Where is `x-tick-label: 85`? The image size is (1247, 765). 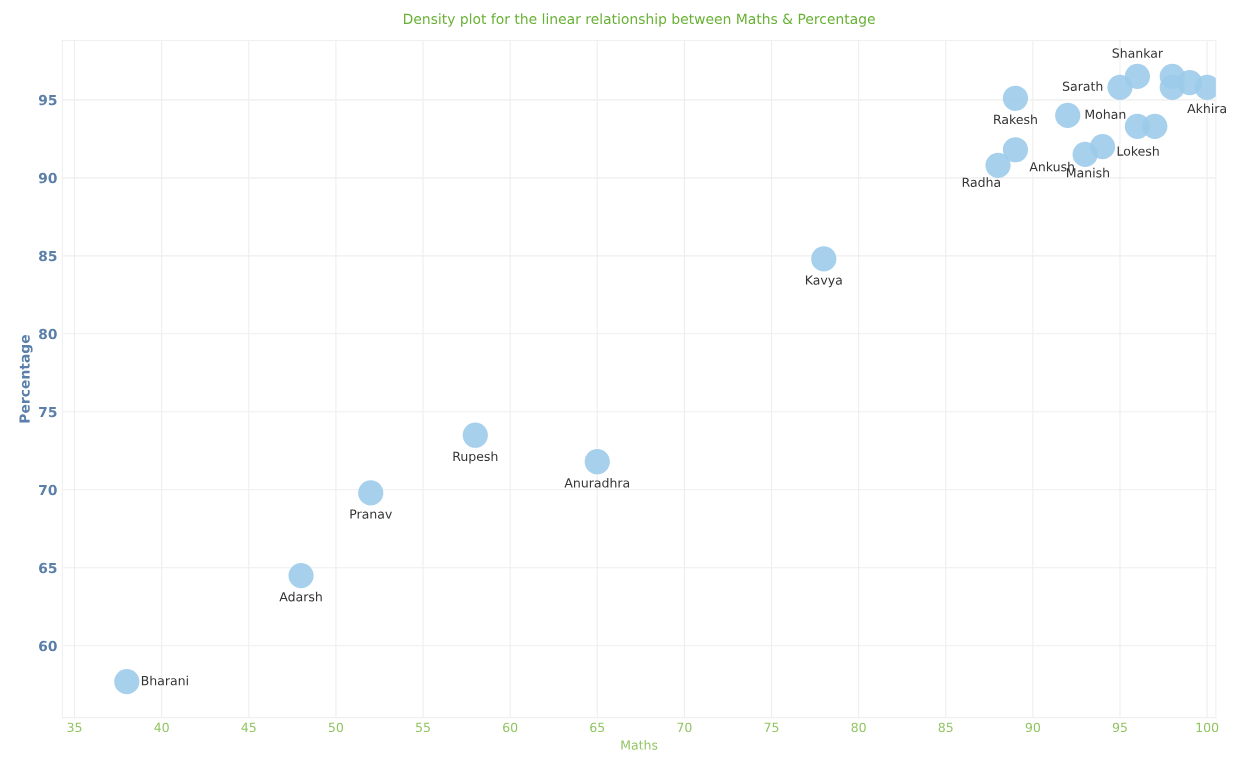 x-tick-label: 85 is located at coordinates (945, 727).